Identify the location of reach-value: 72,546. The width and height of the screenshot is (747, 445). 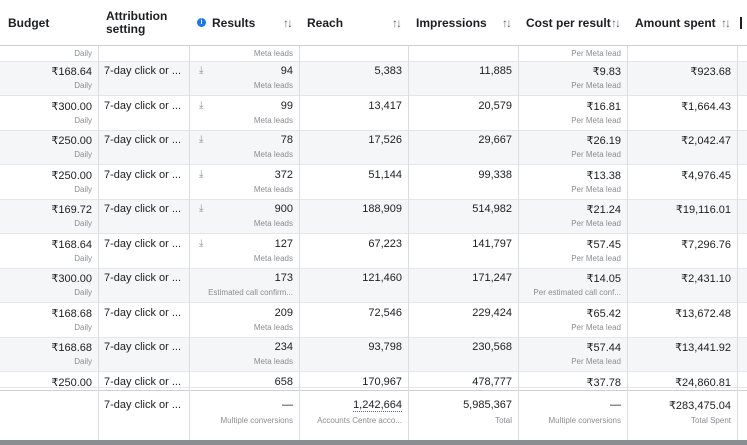
(385, 312).